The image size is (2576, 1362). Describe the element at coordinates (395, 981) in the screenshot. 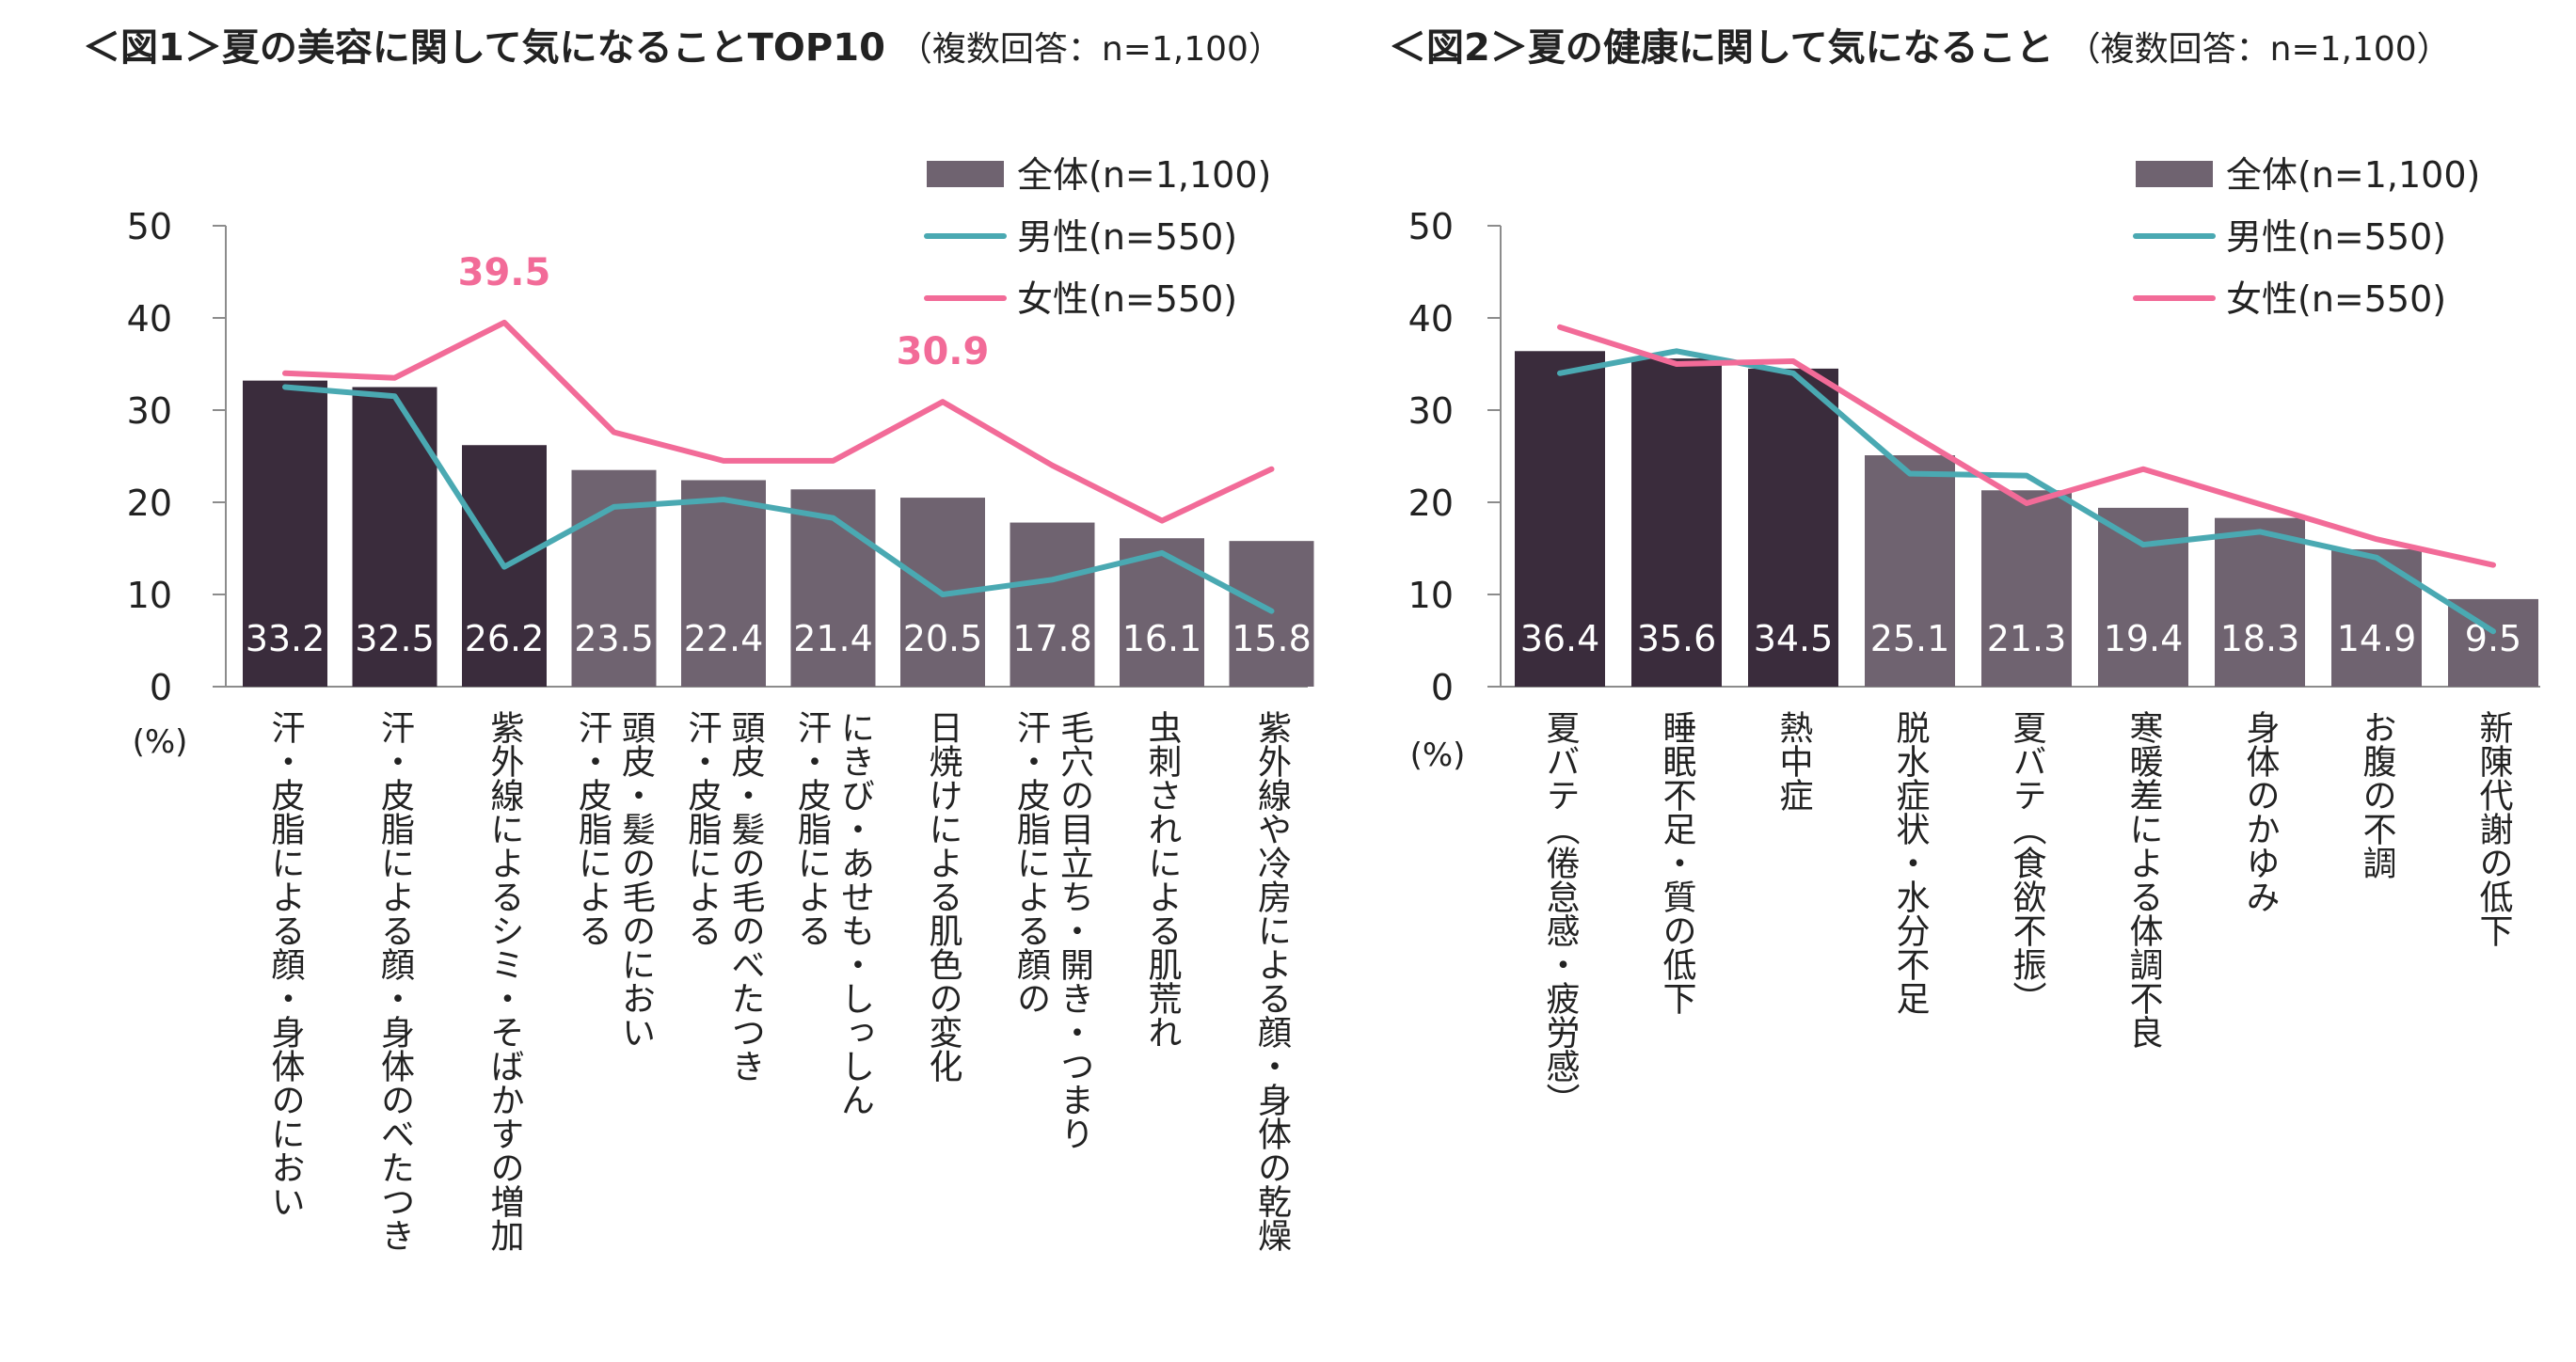

I see `chart-1-category-label: 汗・皮脂による顔・身体のべたつき` at that location.